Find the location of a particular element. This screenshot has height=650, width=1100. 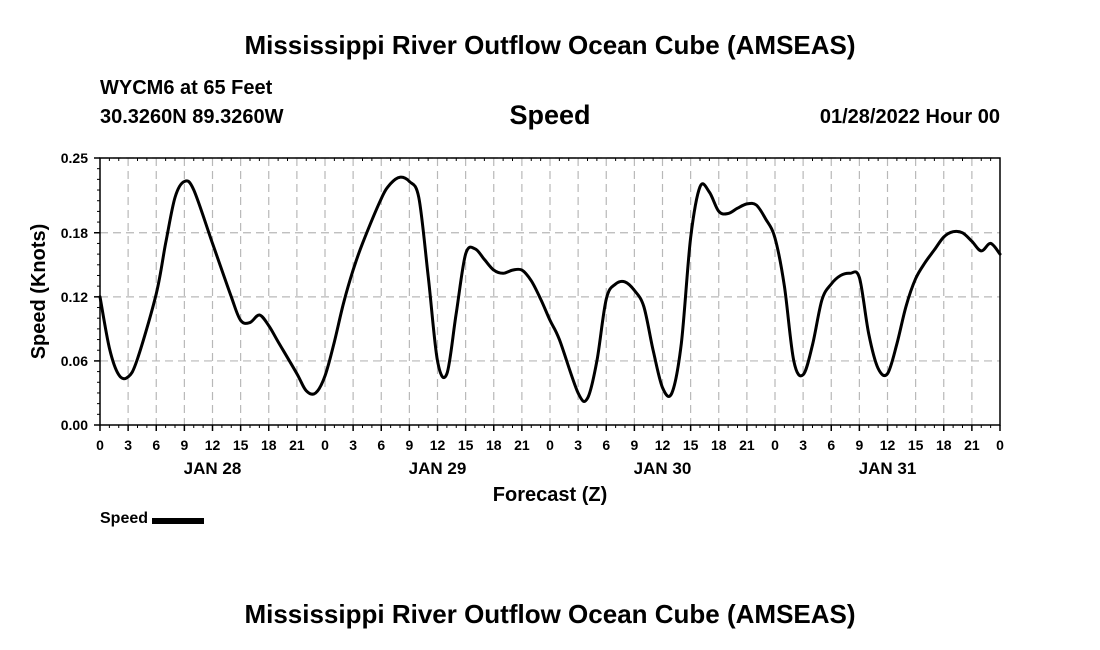

y-axis-label: Speed (Knots) is located at coordinates (39, 292).